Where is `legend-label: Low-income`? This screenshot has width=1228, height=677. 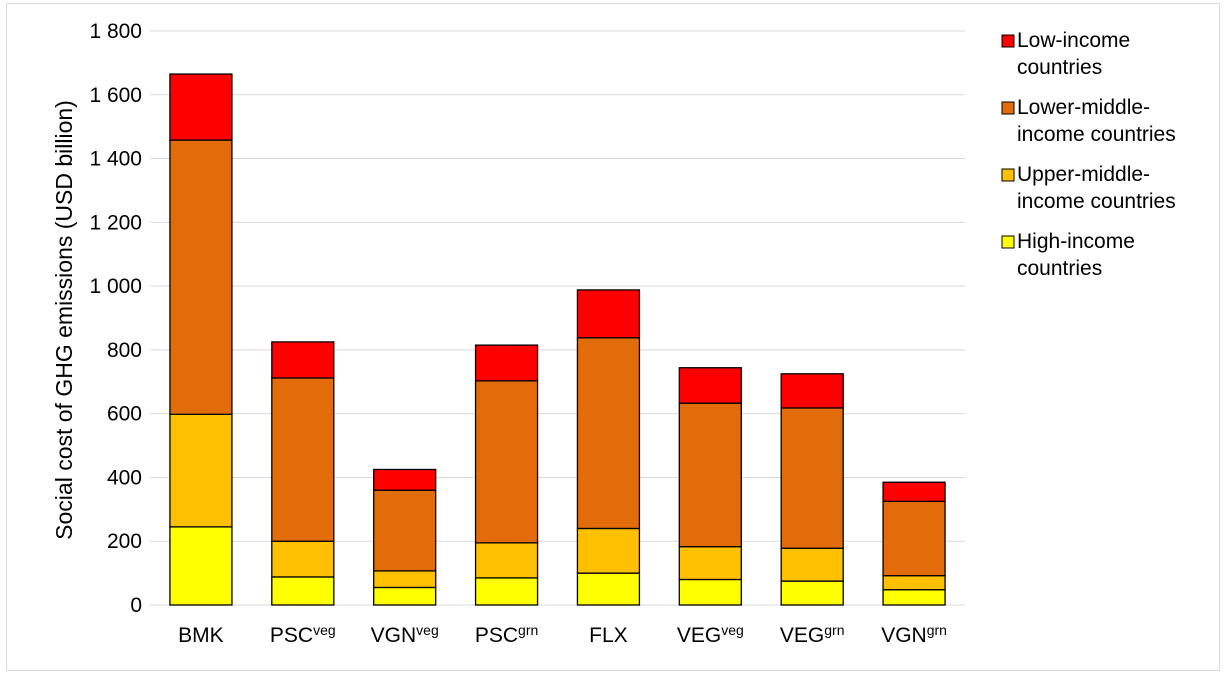 legend-label: Low-income is located at coordinates (1073, 40).